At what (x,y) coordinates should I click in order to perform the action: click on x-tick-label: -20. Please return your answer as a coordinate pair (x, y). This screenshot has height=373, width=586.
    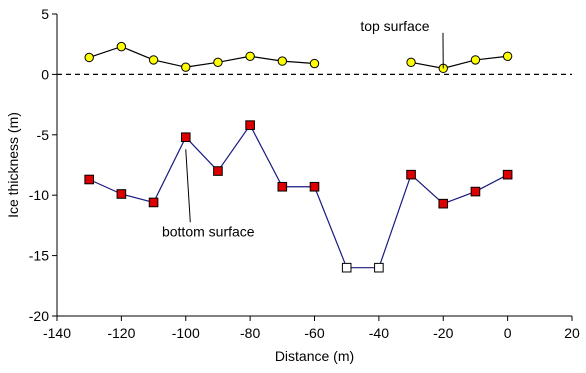
    Looking at the image, I should click on (443, 333).